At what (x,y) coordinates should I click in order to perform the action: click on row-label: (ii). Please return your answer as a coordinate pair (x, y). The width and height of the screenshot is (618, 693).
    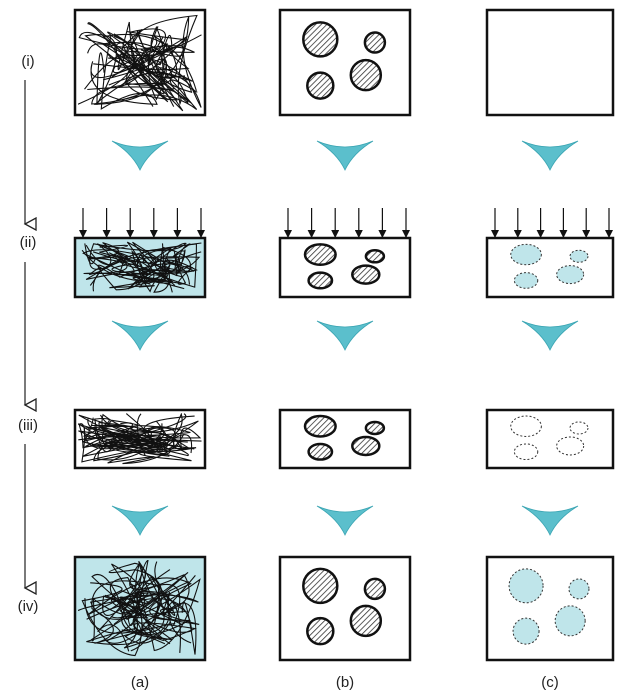
    Looking at the image, I should click on (28, 242).